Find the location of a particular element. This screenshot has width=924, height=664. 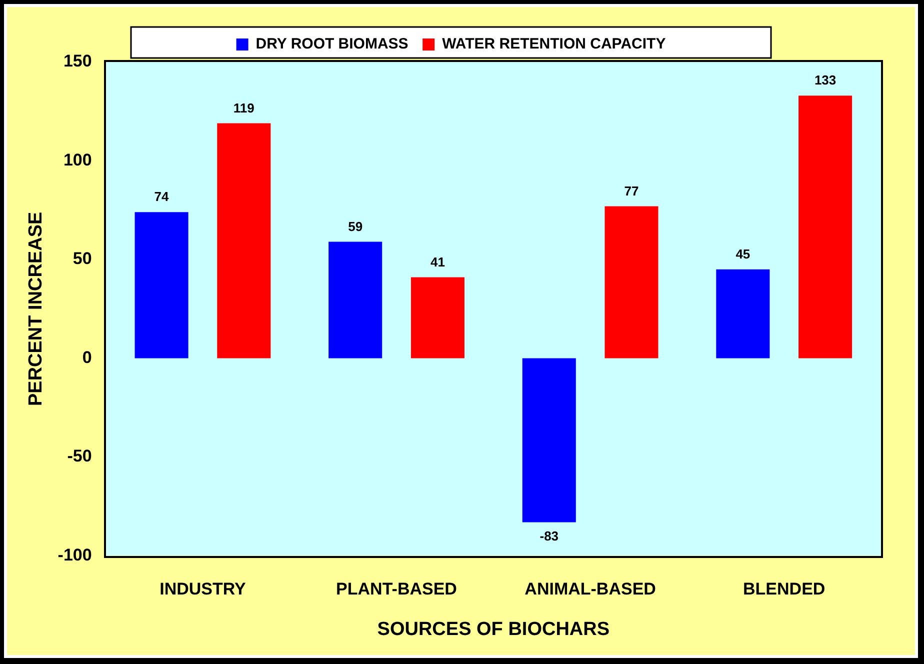

data-label: 74 is located at coordinates (162, 196).